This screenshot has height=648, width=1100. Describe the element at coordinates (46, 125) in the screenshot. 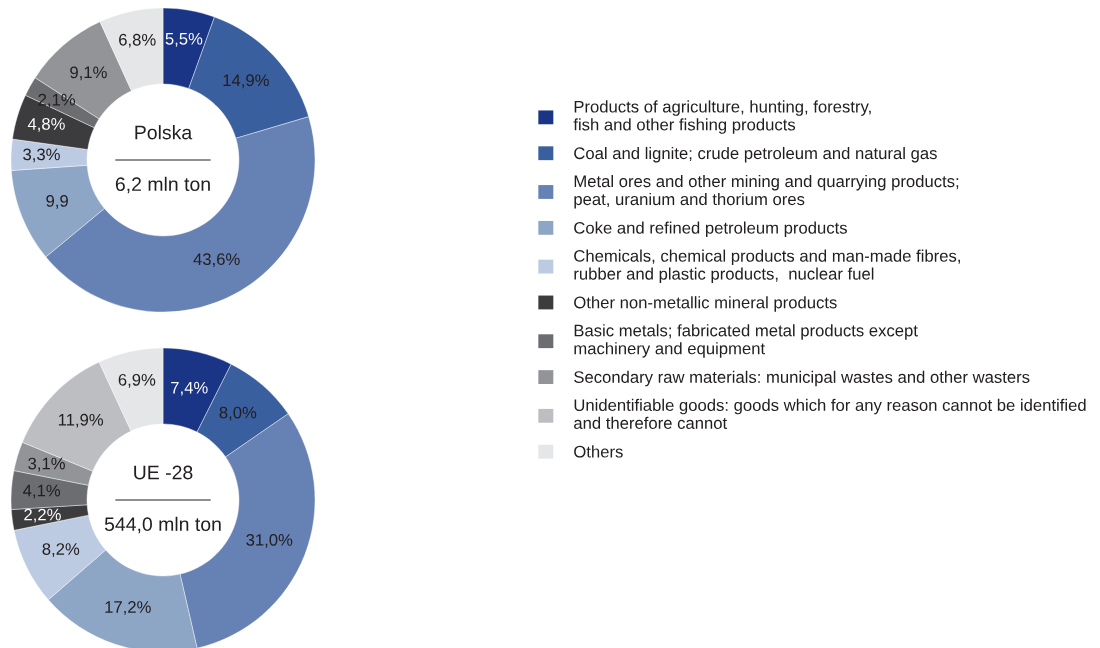

I see `data-label: 4,8%` at that location.